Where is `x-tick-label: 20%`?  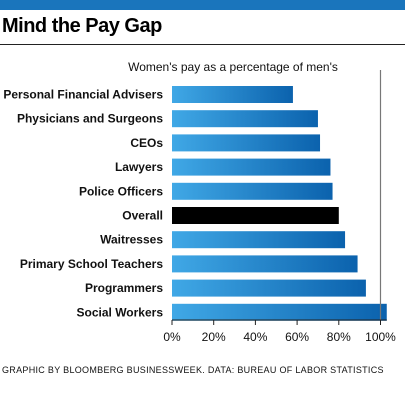 x-tick-label: 20% is located at coordinates (214, 337).